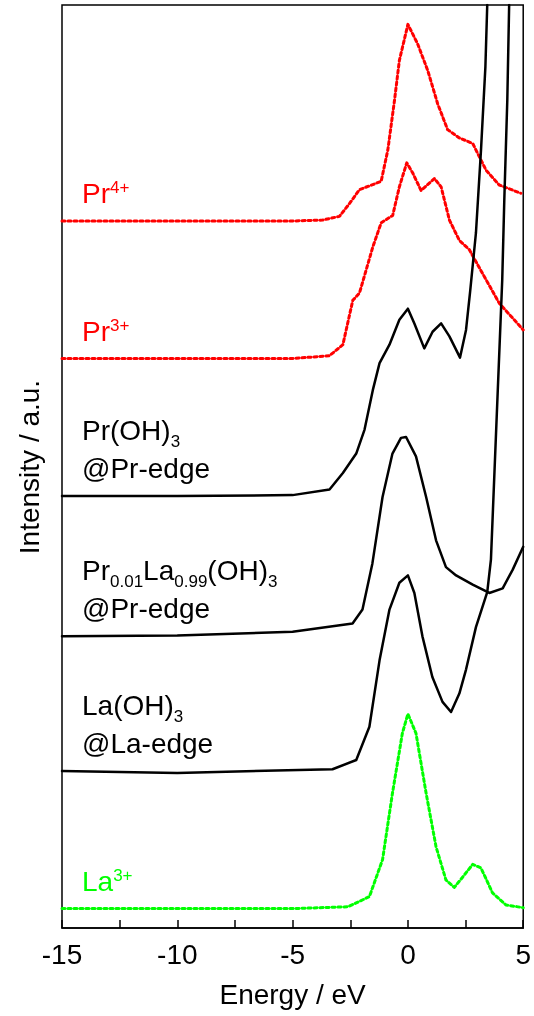  What do you see at coordinates (177, 954) in the screenshot?
I see `x-tick-label: -10` at bounding box center [177, 954].